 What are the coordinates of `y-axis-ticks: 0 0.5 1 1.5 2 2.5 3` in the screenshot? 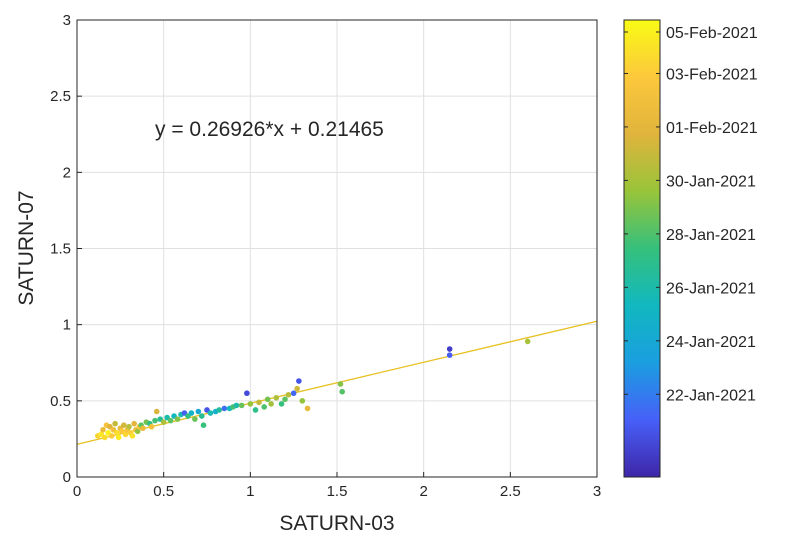 It's located at (66, 249).